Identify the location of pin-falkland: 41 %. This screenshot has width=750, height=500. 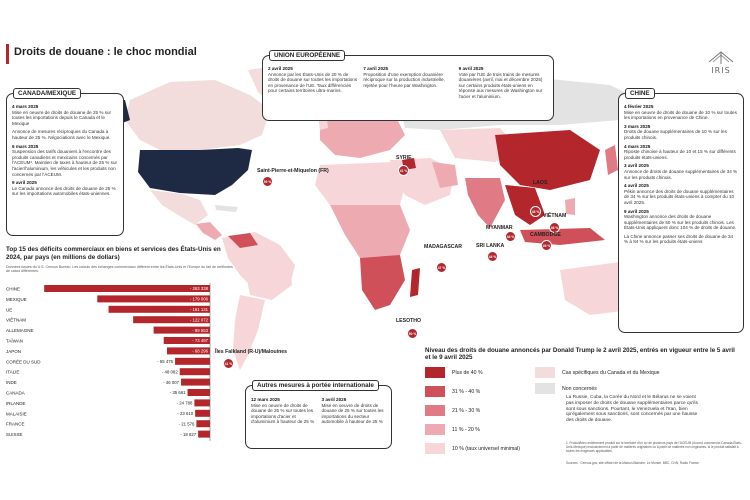
(228, 363).